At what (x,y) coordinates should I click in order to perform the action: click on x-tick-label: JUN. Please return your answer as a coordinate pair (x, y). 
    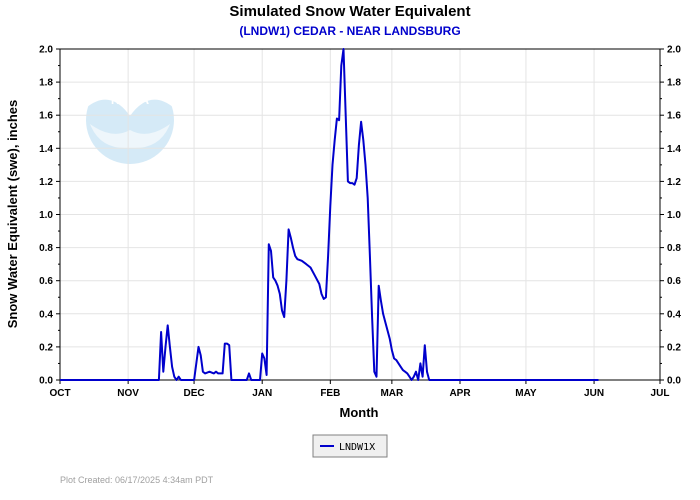
    Looking at the image, I should click on (594, 393).